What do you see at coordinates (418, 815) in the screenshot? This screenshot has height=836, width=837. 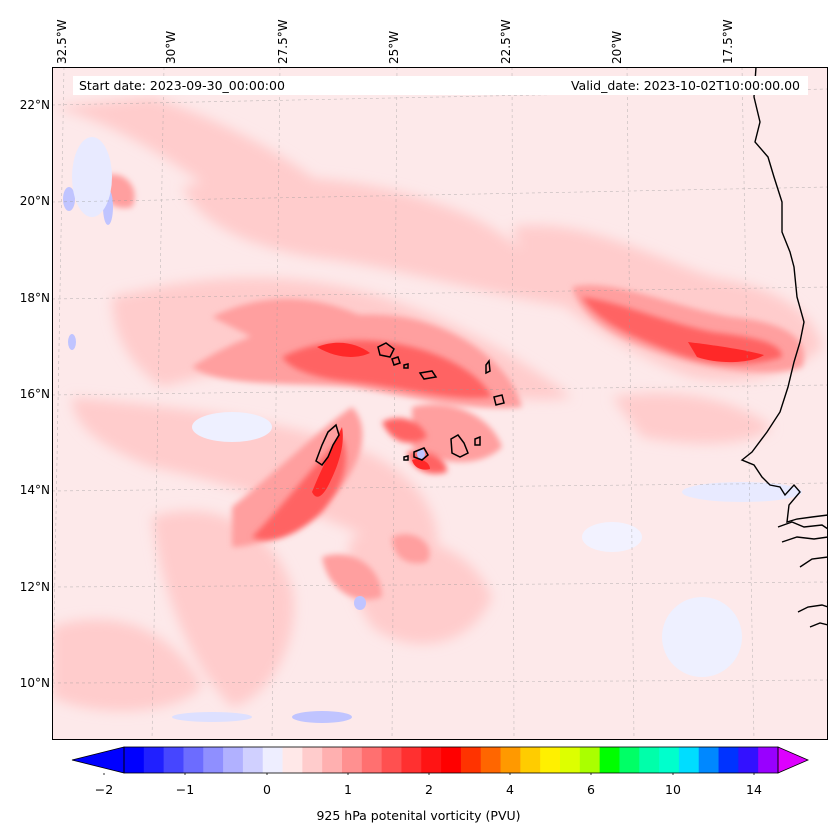 I see `colorbar-label: 925 hPa potenital vorticity (PVU)` at bounding box center [418, 815].